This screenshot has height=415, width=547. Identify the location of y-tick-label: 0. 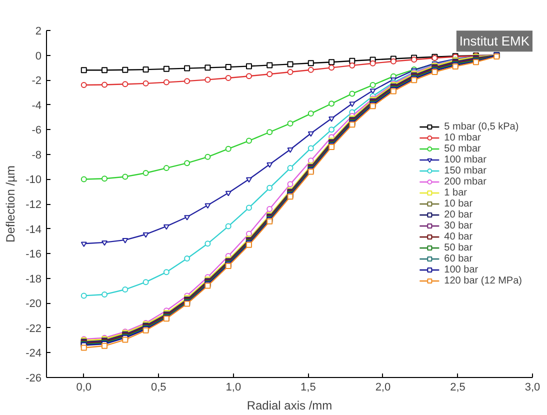
(38, 56).